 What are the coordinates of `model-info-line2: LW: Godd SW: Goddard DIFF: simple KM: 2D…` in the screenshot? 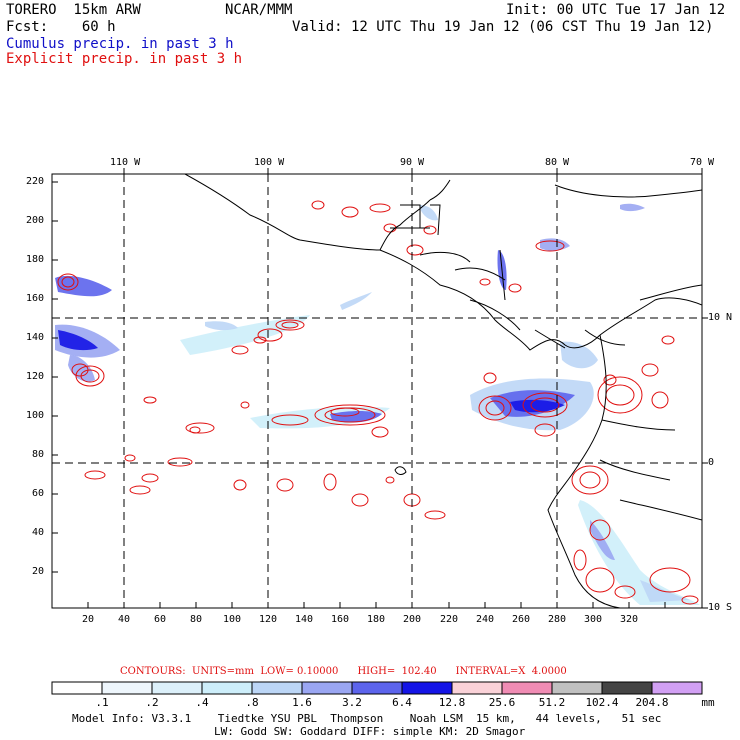 It's located at (370, 731).